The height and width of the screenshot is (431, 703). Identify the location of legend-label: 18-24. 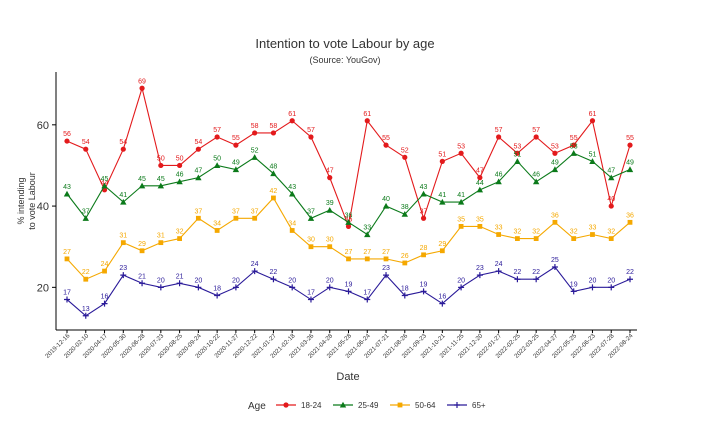
(311, 405).